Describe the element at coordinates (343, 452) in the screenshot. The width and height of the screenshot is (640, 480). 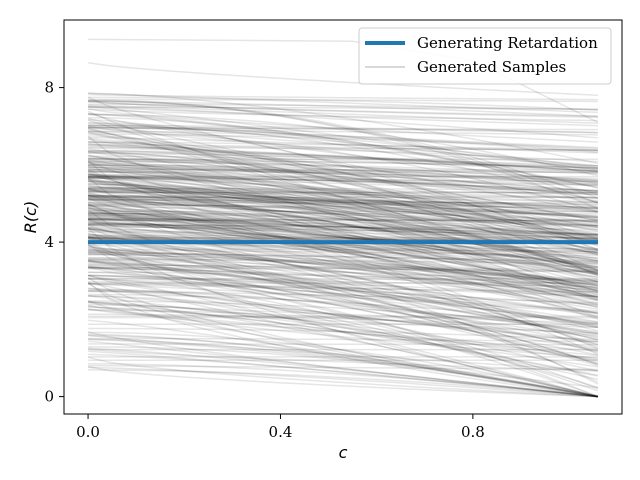
I see `x-axis-label: c` at that location.